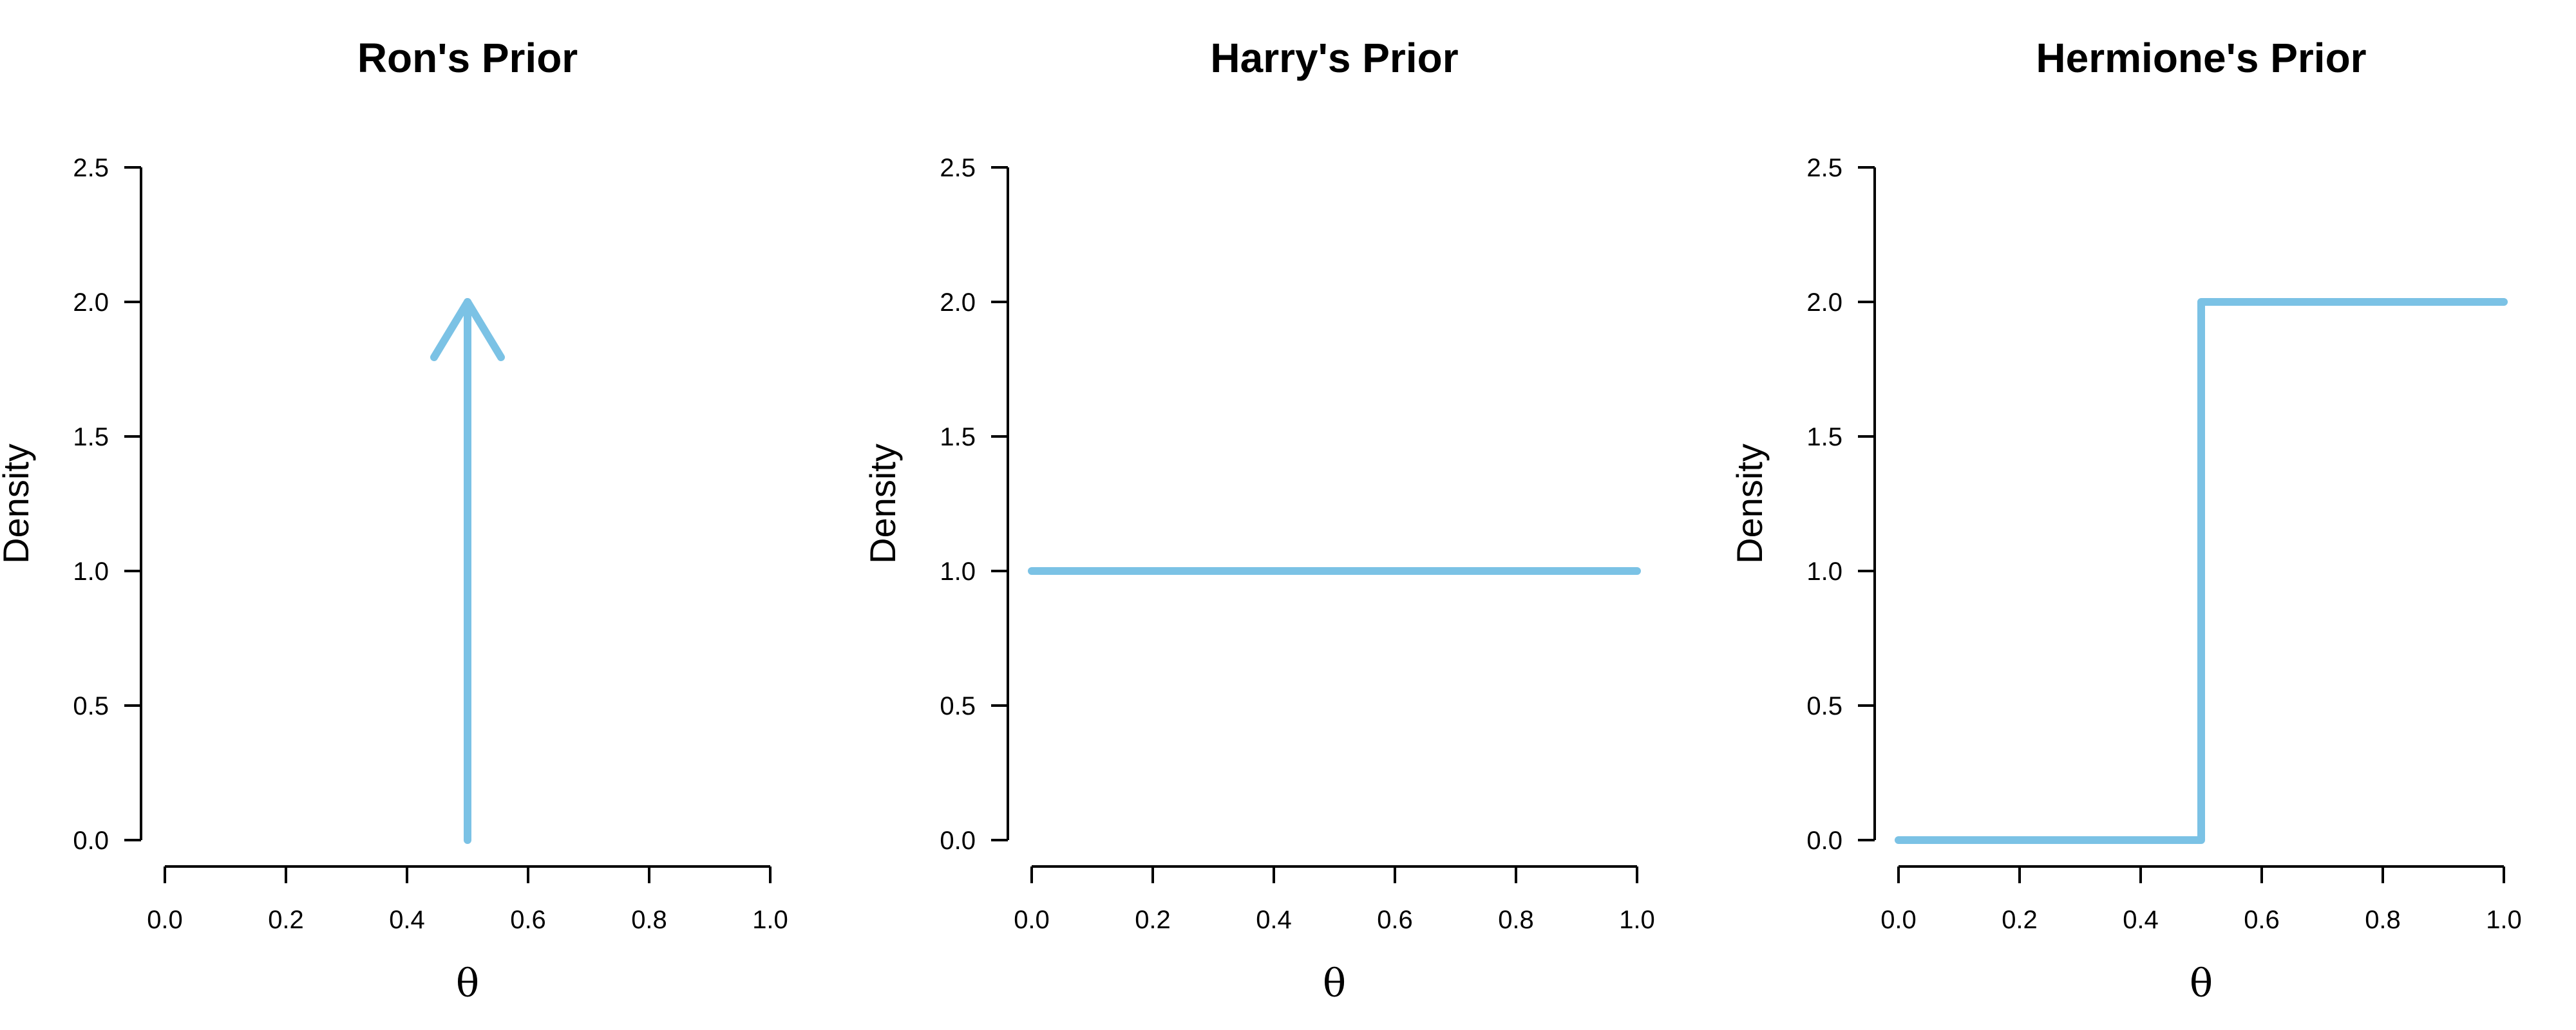 The width and height of the screenshot is (2576, 1030). Describe the element at coordinates (467, 58) in the screenshot. I see `chart-title: Ron's Prior` at that location.